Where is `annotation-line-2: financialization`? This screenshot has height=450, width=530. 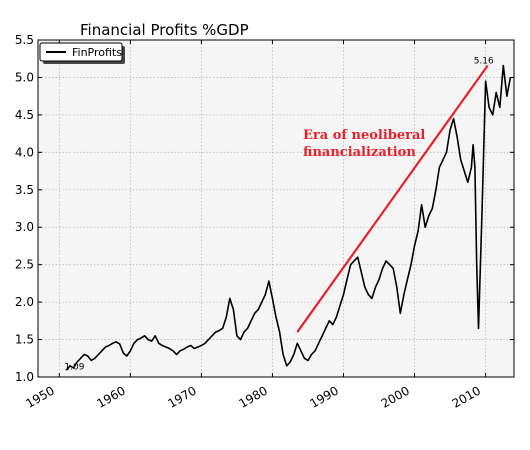 annotation-line-2: financialization is located at coordinates (359, 152).